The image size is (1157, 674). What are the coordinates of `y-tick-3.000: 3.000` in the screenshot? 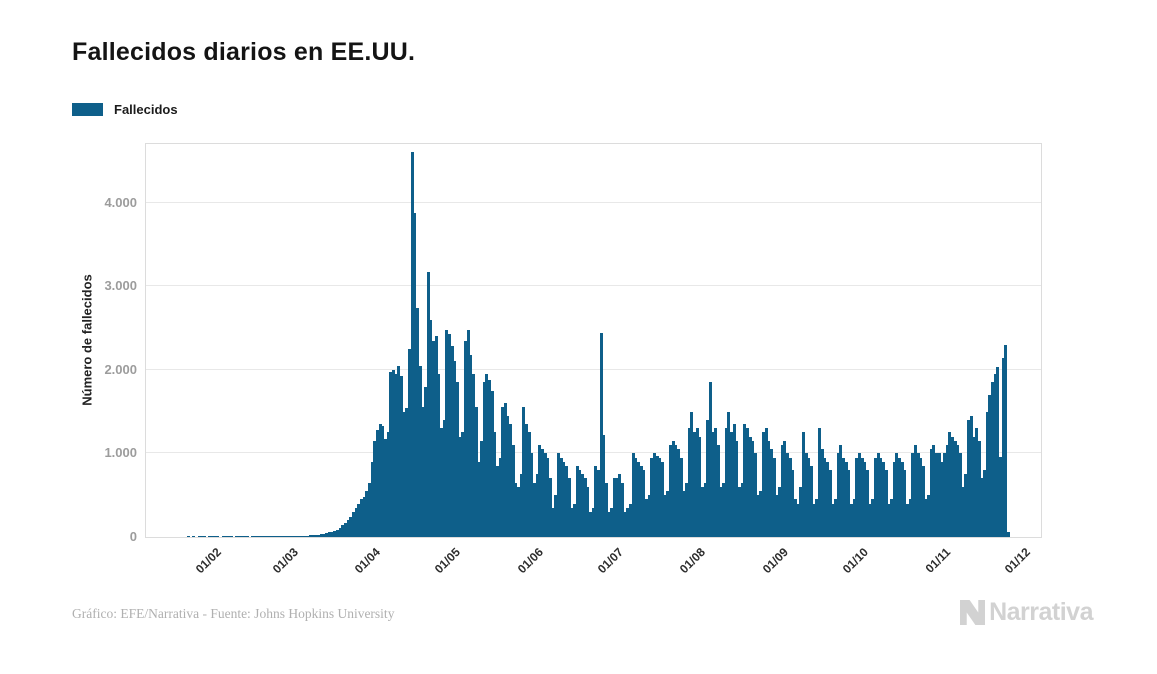 It's located at (120, 286).